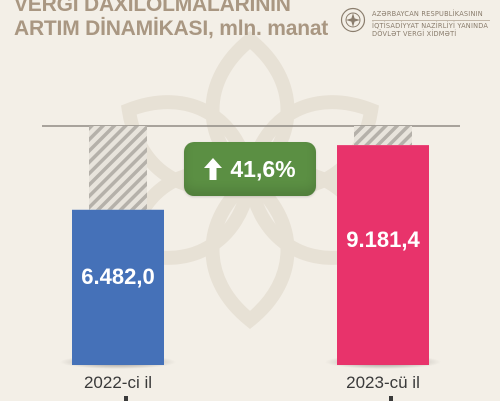 The image size is (500, 401). I want to click on bar-2023, so click(383, 255).